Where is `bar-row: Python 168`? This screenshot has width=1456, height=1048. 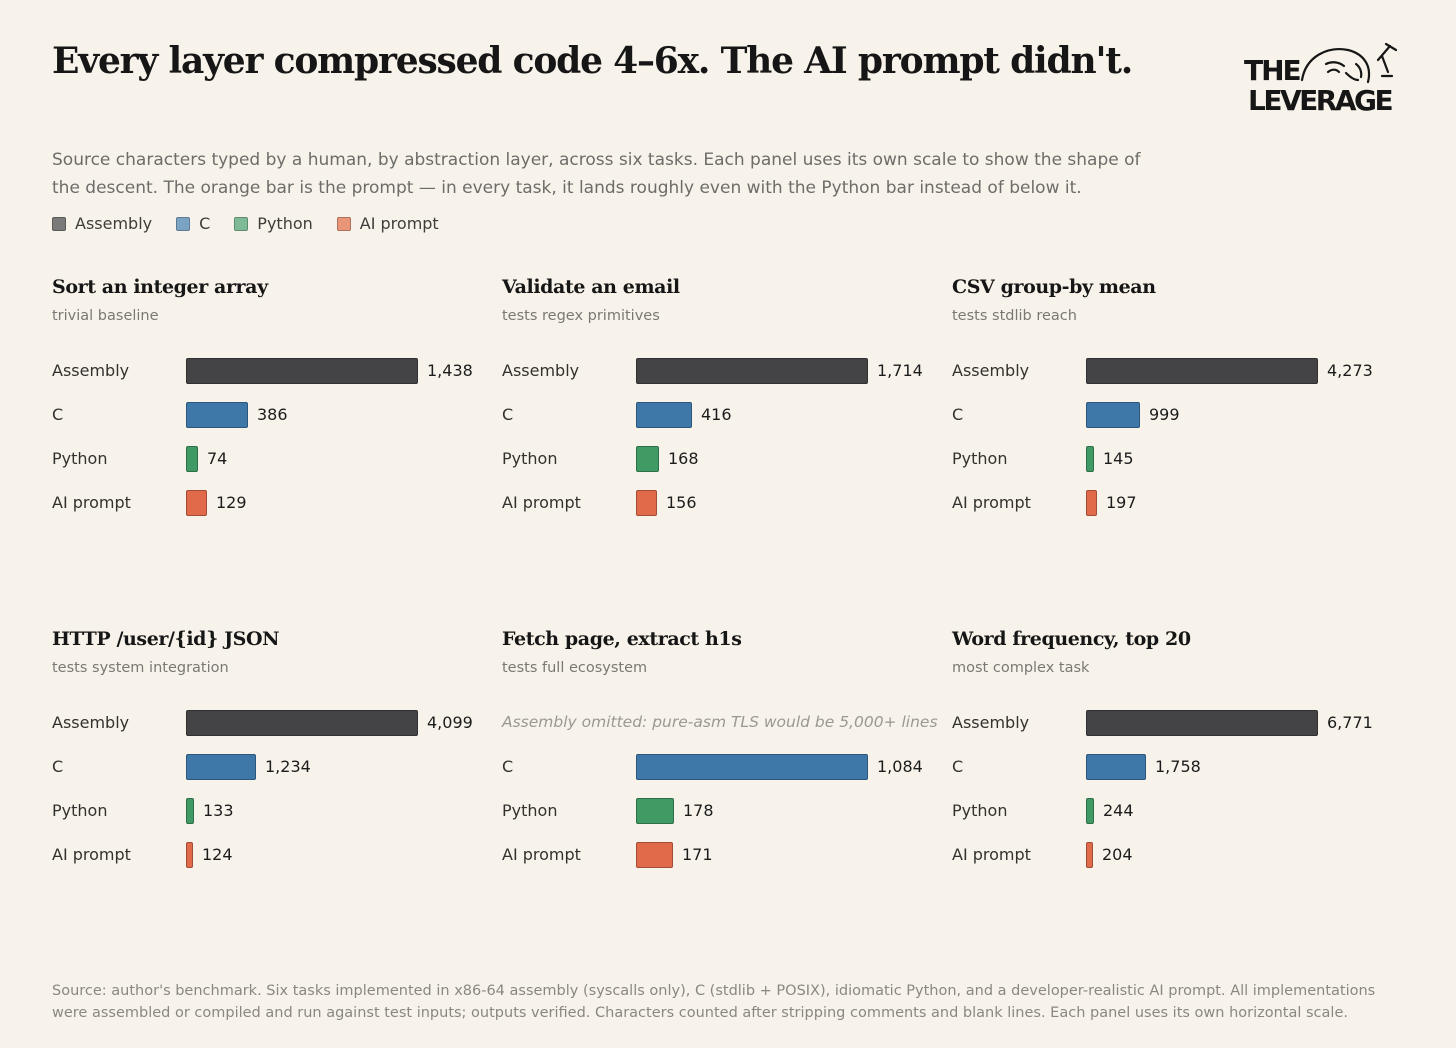
bar-row: Python 168 is located at coordinates (717, 459).